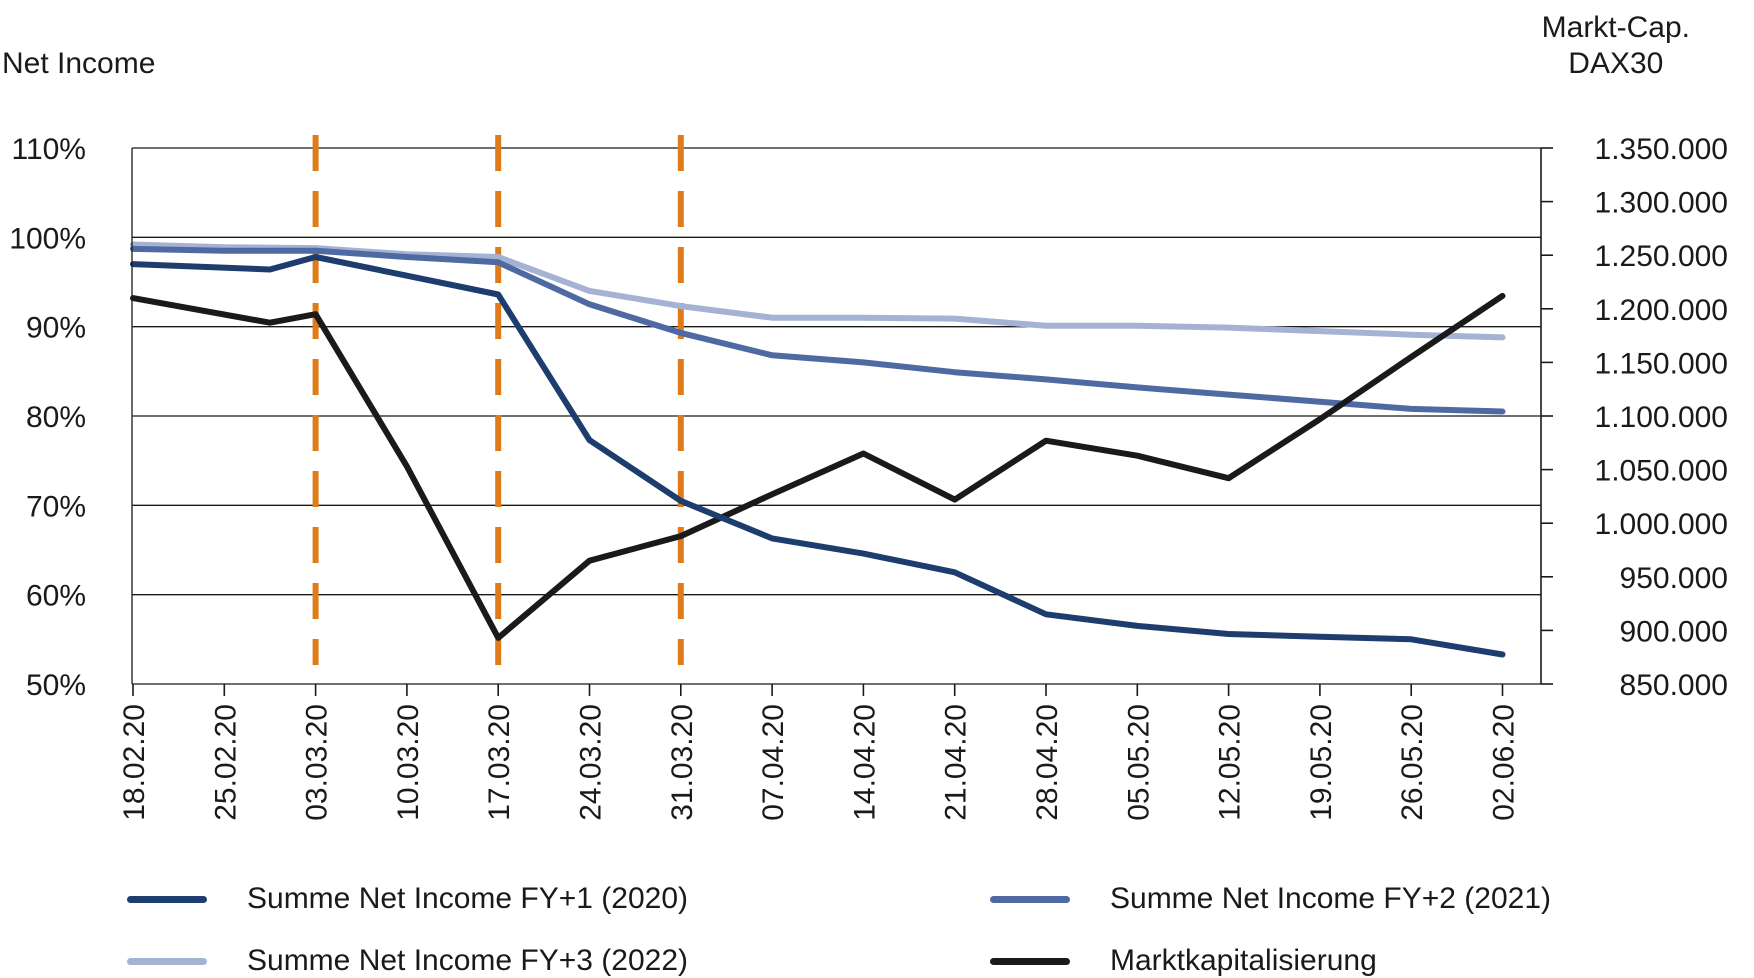 This screenshot has height=978, width=1754. What do you see at coordinates (864, 762) in the screenshot?
I see `x-tick-label: 14.04.20` at bounding box center [864, 762].